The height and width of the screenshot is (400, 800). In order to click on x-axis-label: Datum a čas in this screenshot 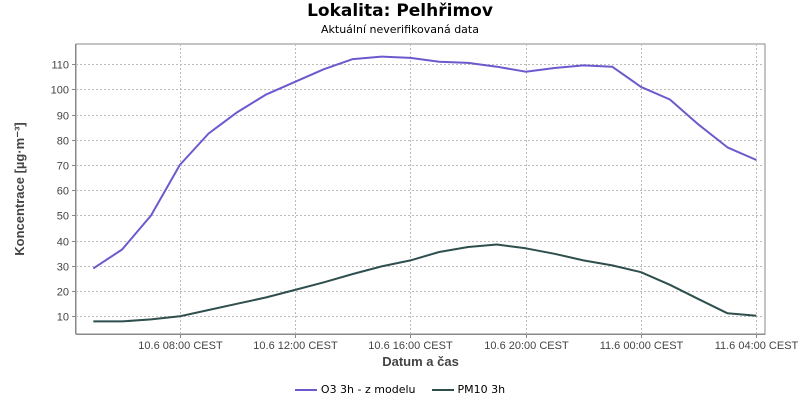, I will do `click(420, 361)`.